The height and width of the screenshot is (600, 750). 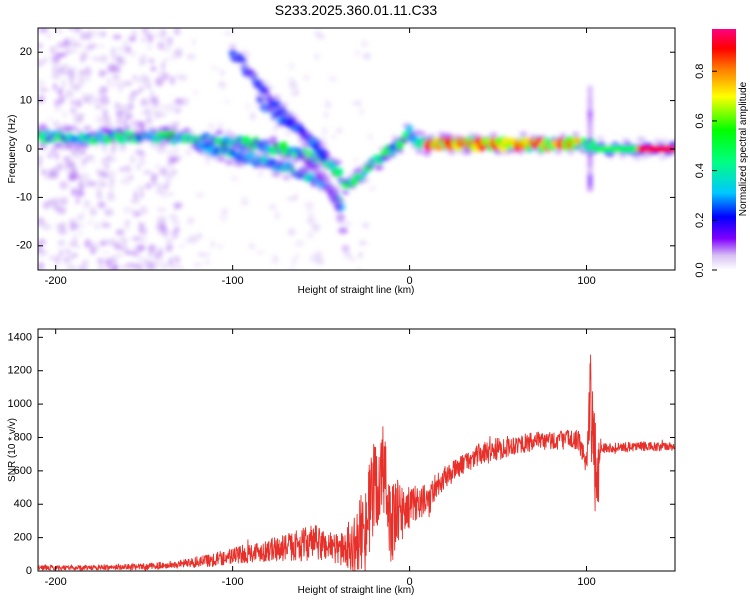 I want to click on snr-y-tick-label: 1200, so click(x=20, y=371).